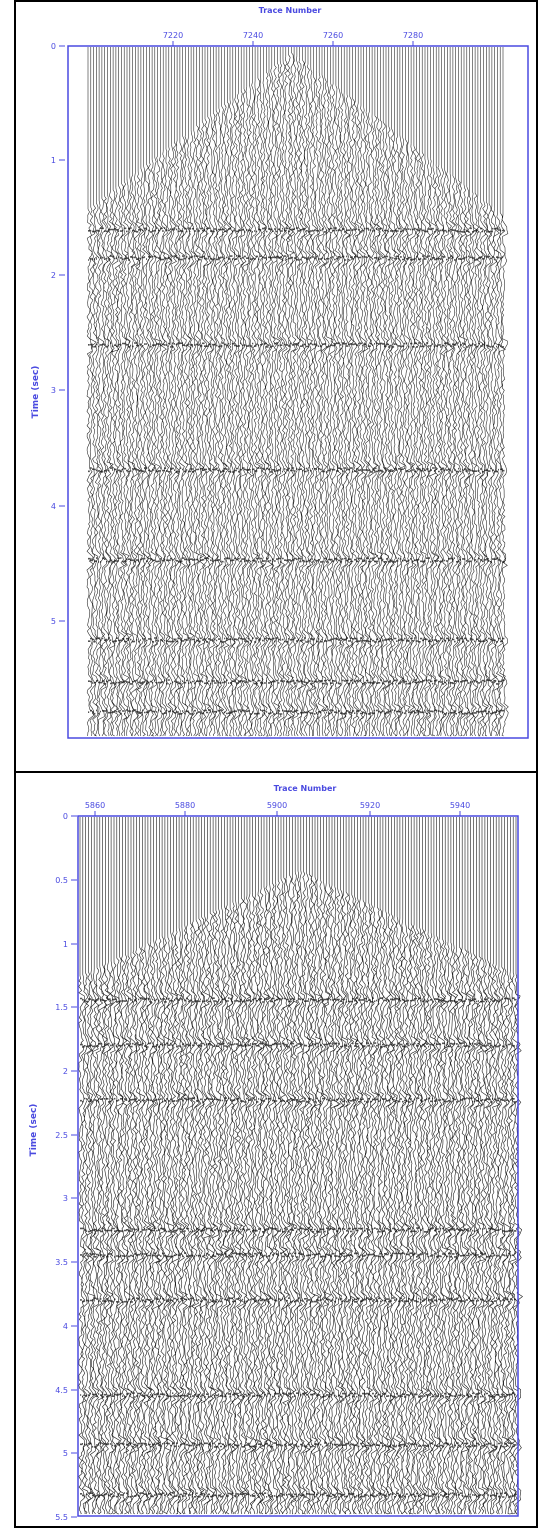 The width and height of the screenshot is (549, 1528). Describe the element at coordinates (253, 35) in the screenshot. I see `trace-tick-label: 7240` at that location.